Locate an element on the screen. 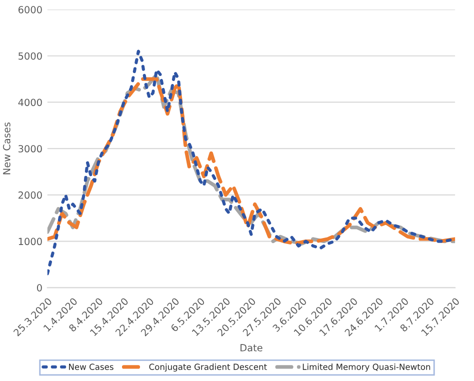 Image resolution: width=474 pixels, height=381 pixels. legend-label: New Cases is located at coordinates (91, 367).